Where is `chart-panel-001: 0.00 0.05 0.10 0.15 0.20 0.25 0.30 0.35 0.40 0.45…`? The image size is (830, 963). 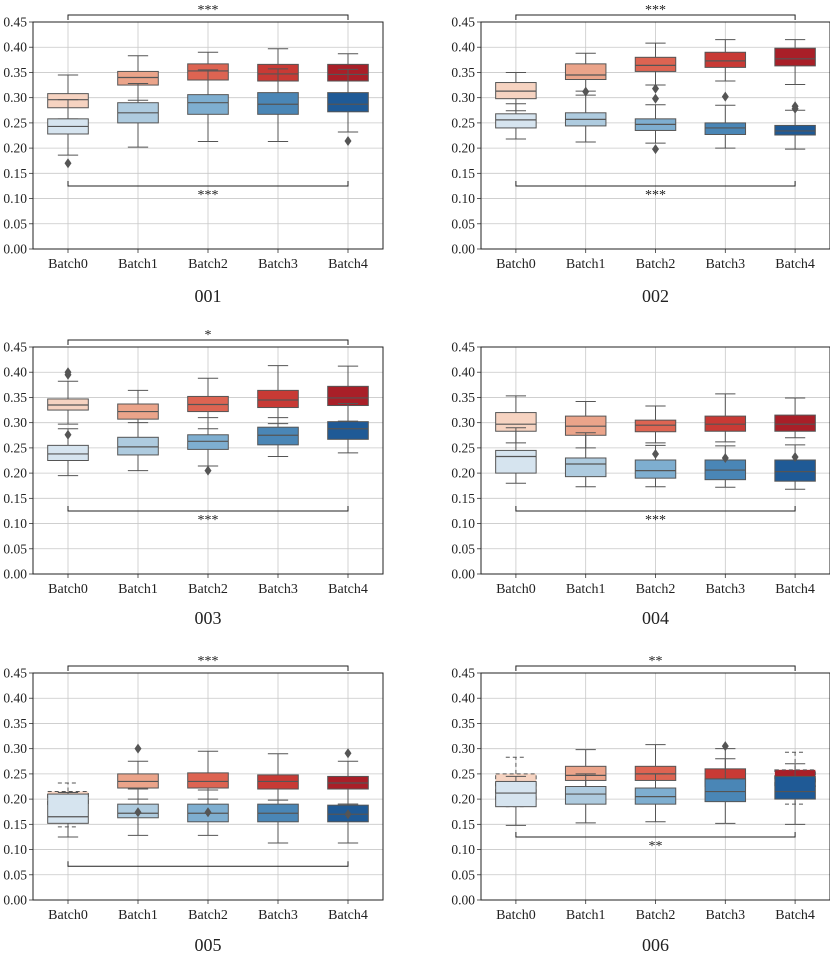 chart-panel-001: 0.00 0.05 0.10 0.15 0.20 0.25 0.30 0.35 0.40 0.45… is located at coordinates (193, 154).